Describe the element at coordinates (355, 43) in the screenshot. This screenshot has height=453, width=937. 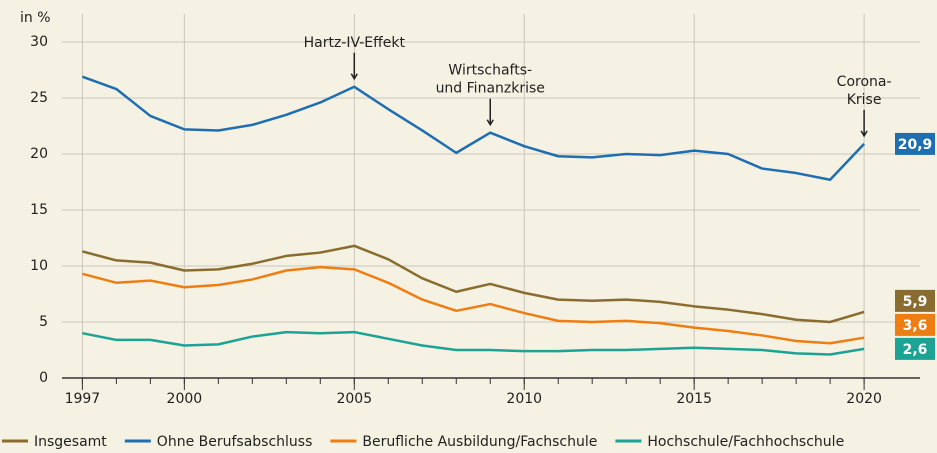
I see `annotation: Hartz-IV-Effekt` at that location.